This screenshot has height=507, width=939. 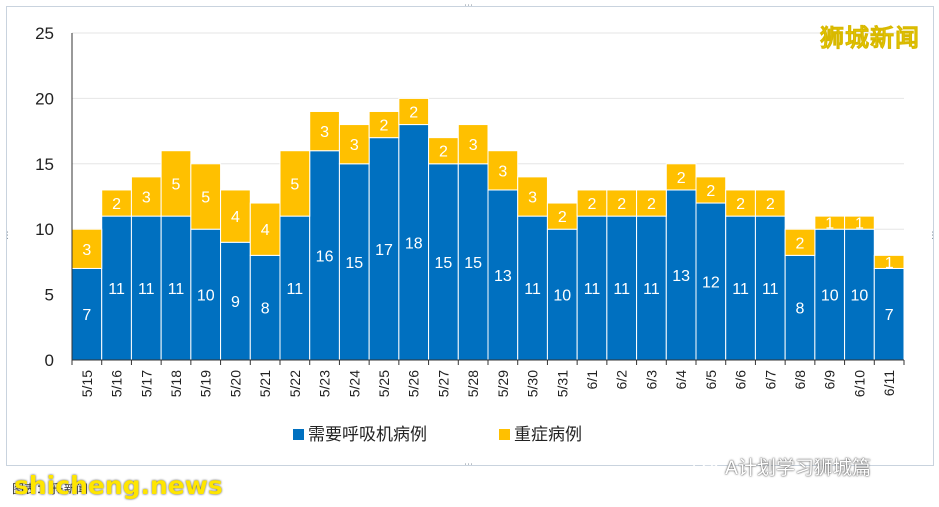 What do you see at coordinates (325, 383) in the screenshot?
I see `x-tick-label: 5/23` at bounding box center [325, 383].